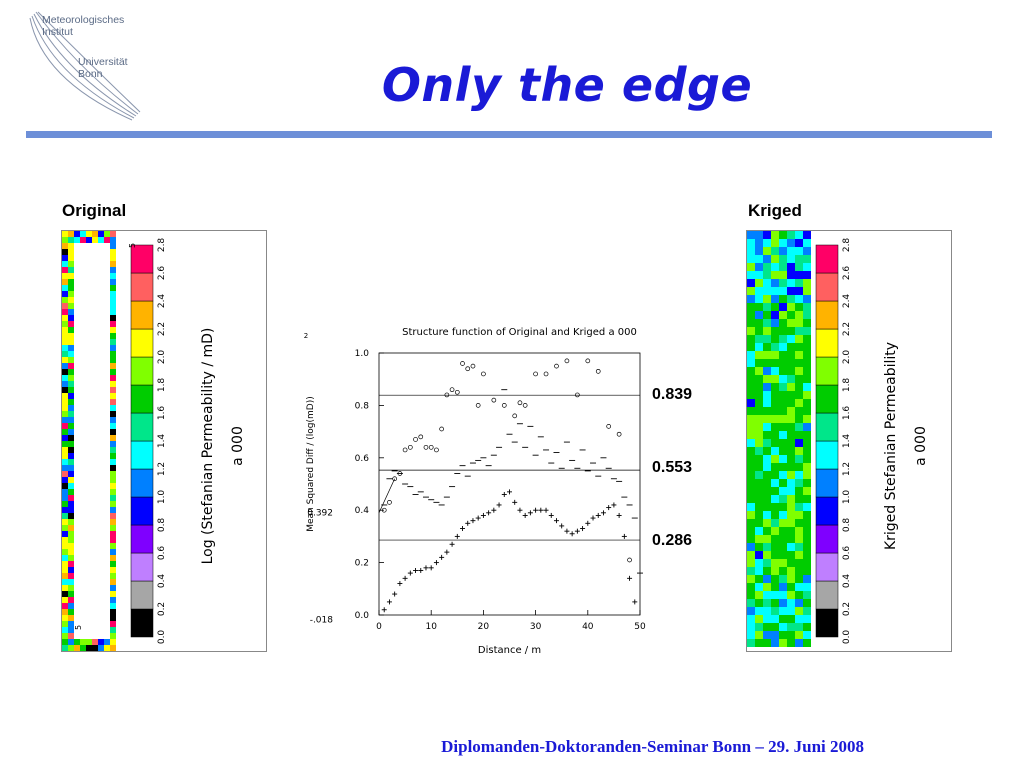 This screenshot has width=1024, height=768. Describe the element at coordinates (362, 564) in the screenshot. I see `y-tick-label: 0.2` at that location.